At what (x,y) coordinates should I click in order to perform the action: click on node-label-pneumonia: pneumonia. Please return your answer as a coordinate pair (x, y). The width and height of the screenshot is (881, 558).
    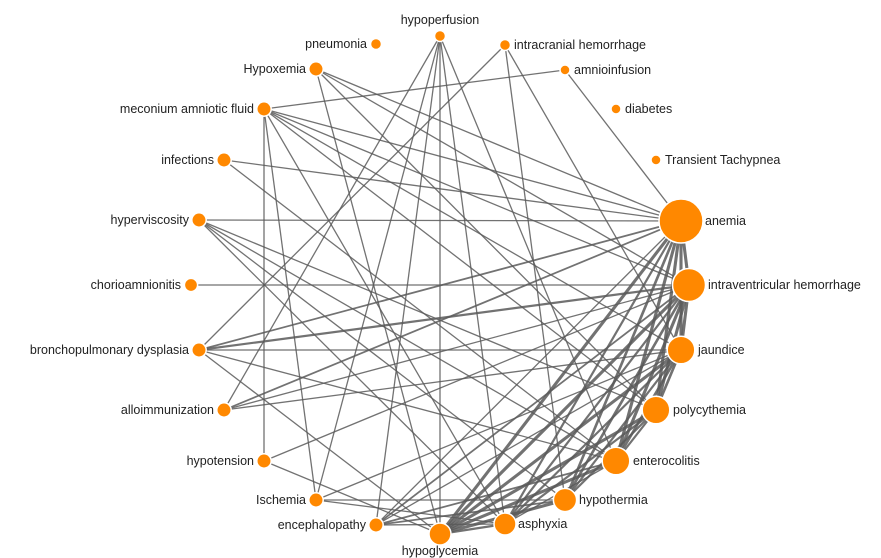
    Looking at the image, I should click on (336, 44).